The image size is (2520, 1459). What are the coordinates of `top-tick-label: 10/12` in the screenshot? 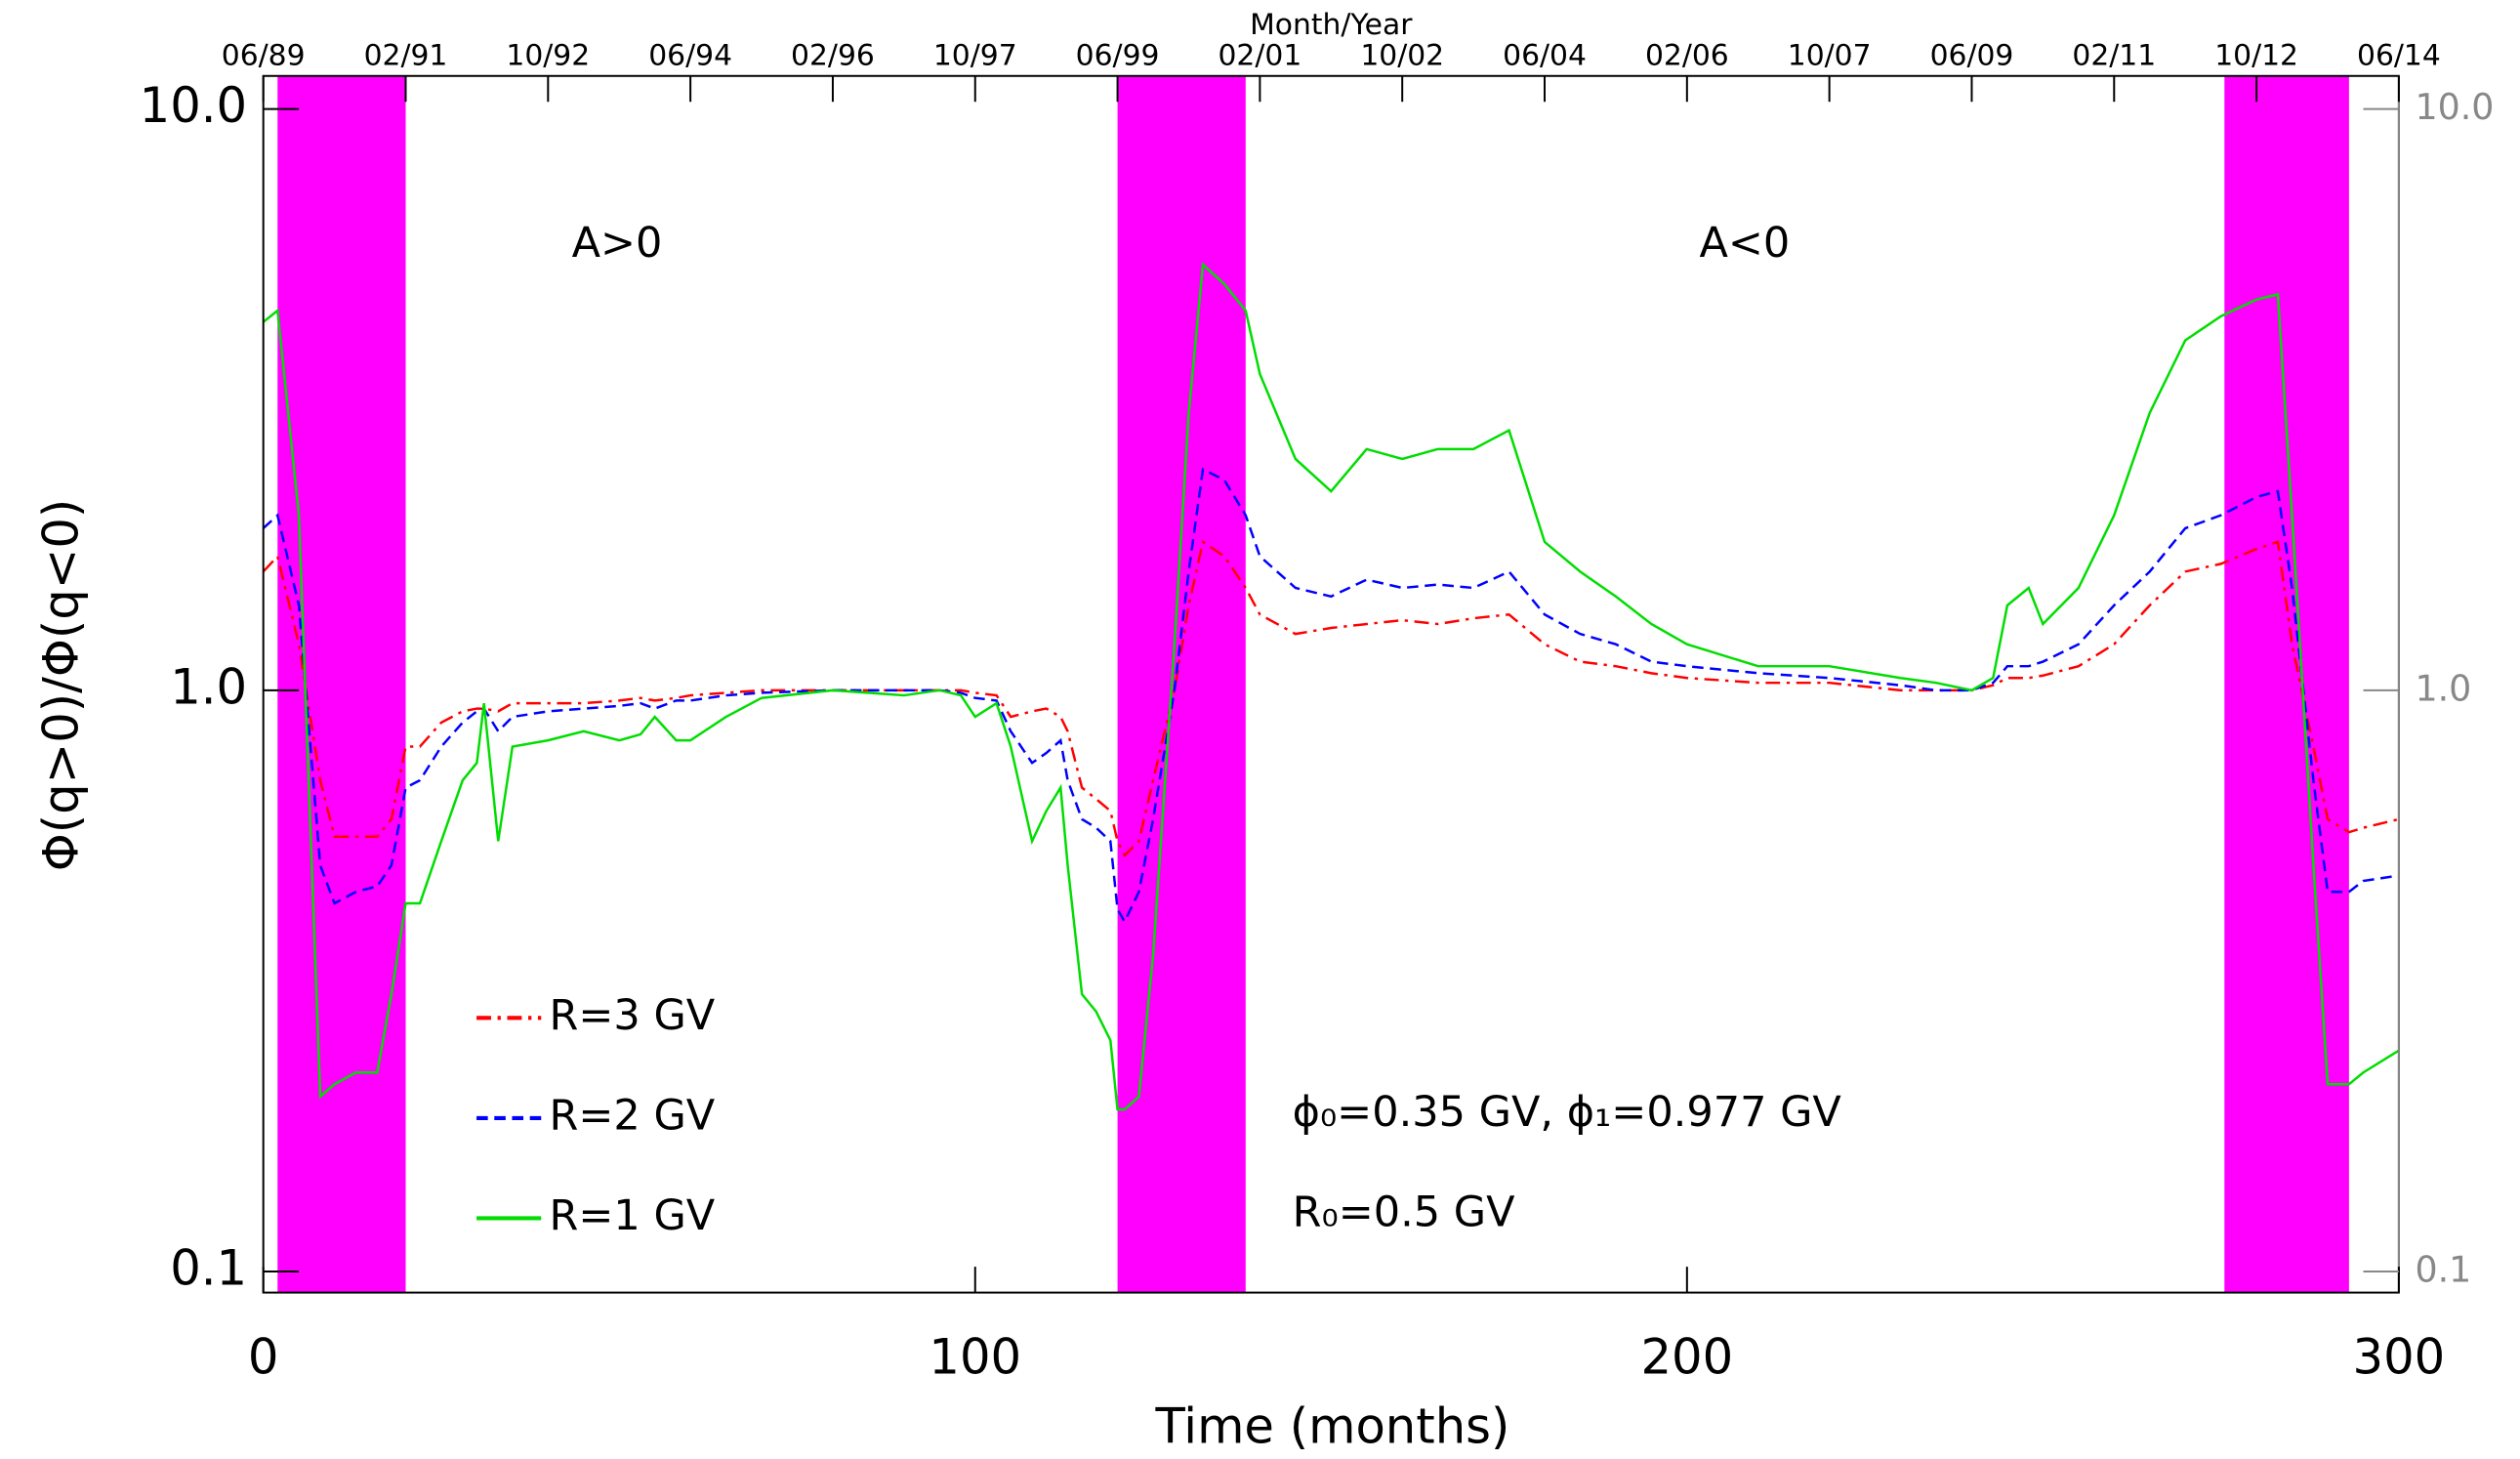 It's located at (2256, 55).